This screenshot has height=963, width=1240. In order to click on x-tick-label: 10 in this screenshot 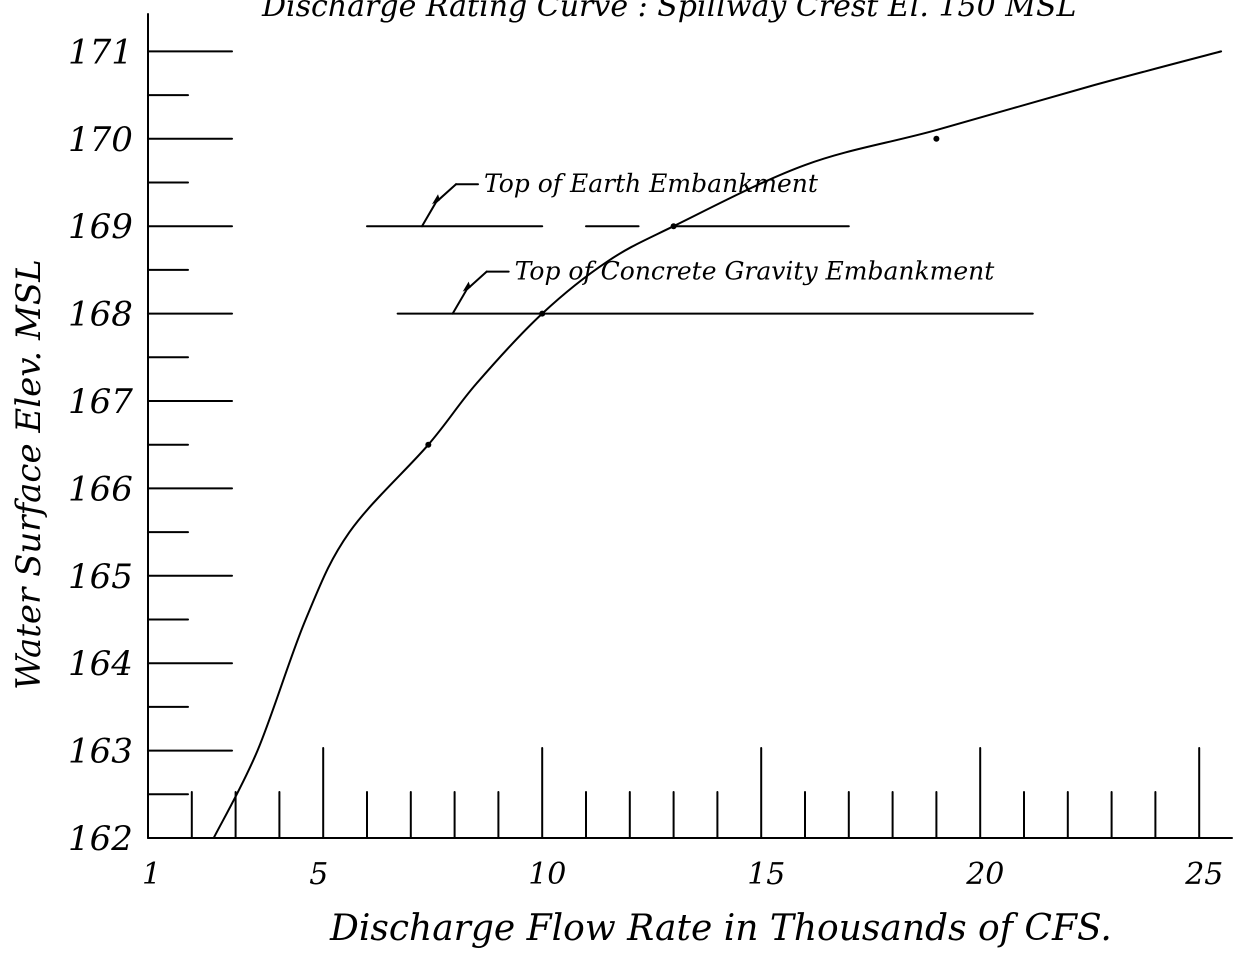, I will do `click(547, 874)`.